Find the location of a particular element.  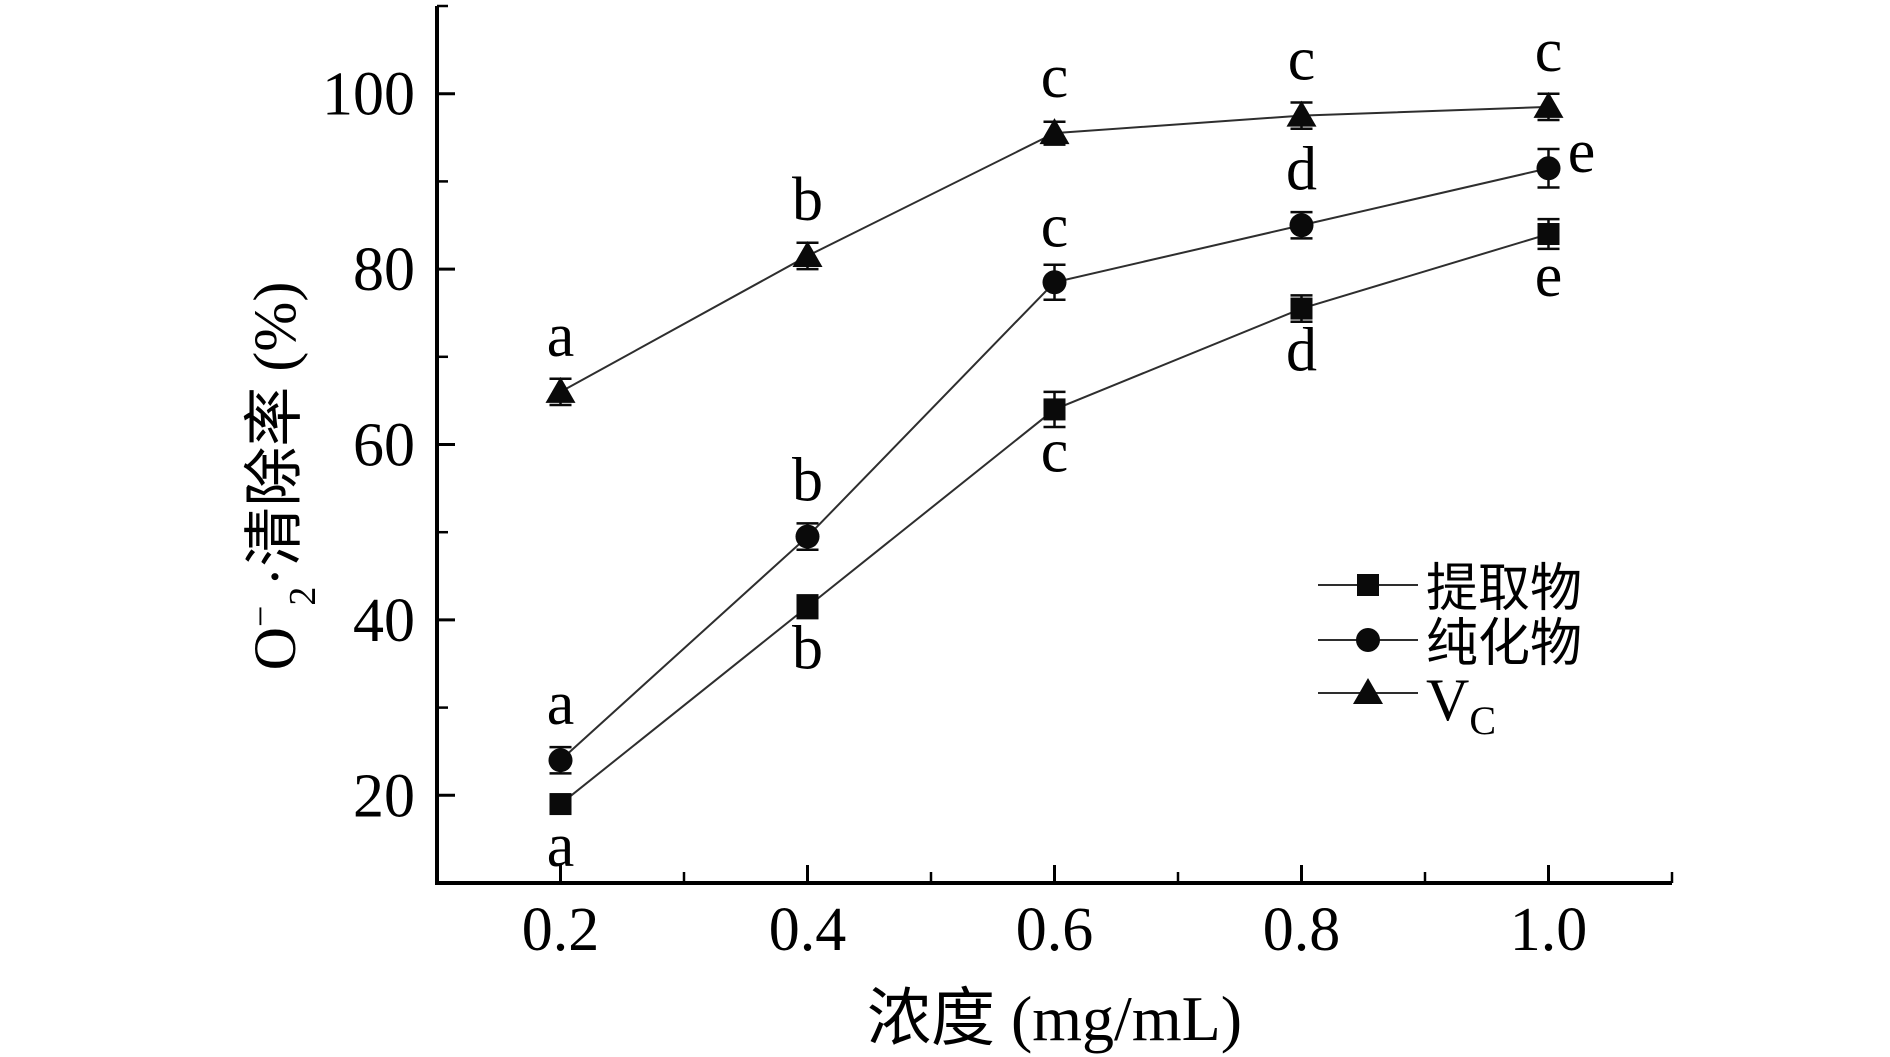

legend-item-square: 提取物 is located at coordinates (1450, 589).